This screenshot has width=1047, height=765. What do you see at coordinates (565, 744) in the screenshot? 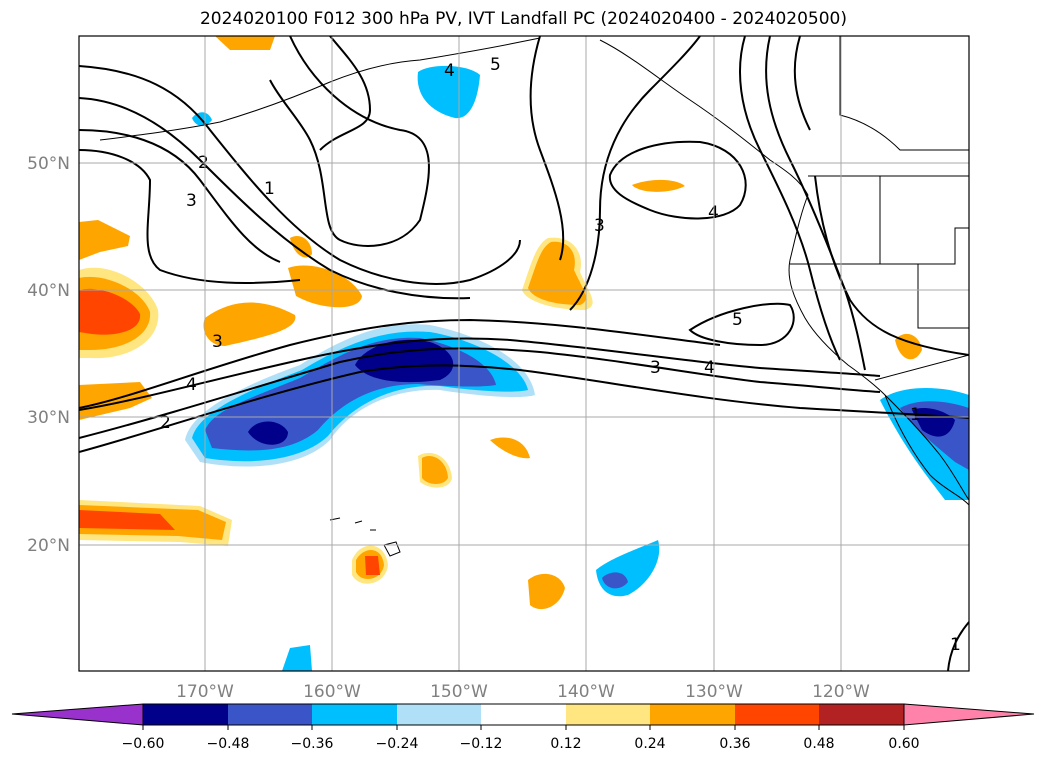
I see `colorbar-tick-label: 0.12` at bounding box center [565, 744].